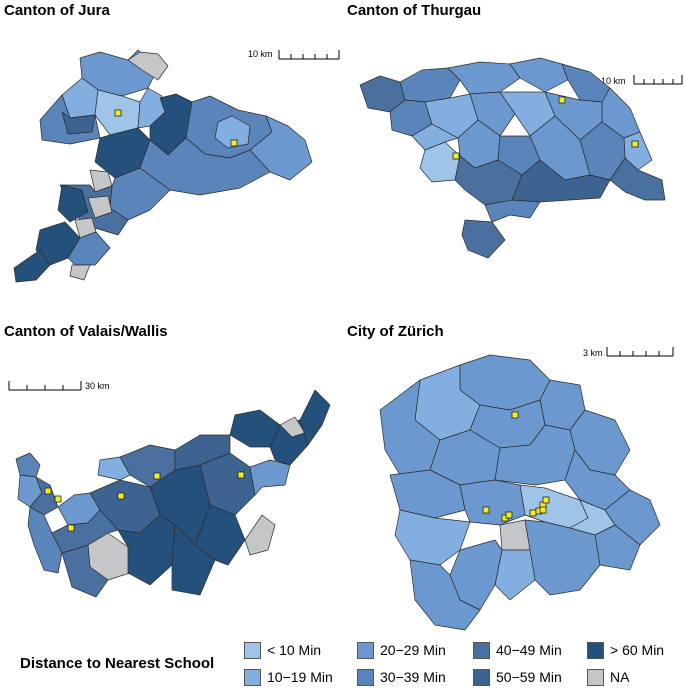  What do you see at coordinates (529, 650) in the screenshot?
I see `legend-label: 40−49 Min` at bounding box center [529, 650].